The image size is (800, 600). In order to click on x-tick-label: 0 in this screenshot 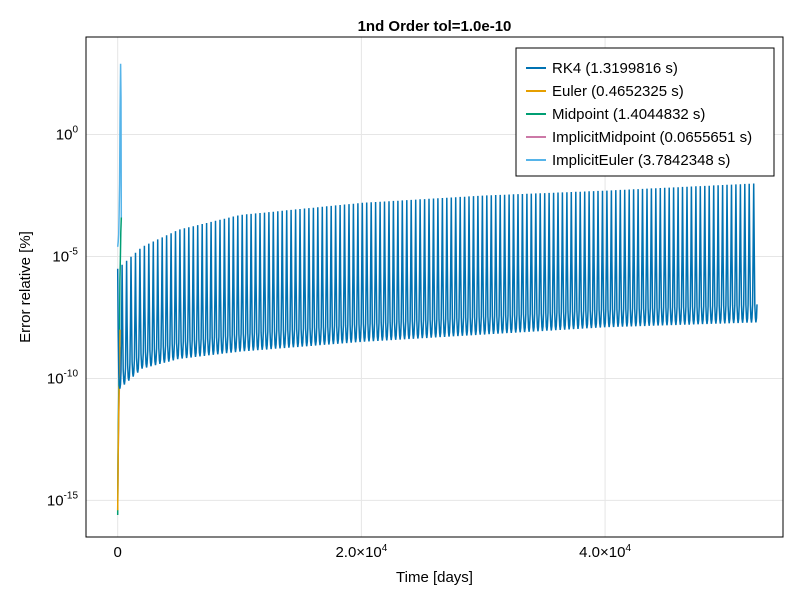, I will do `click(118, 552)`.